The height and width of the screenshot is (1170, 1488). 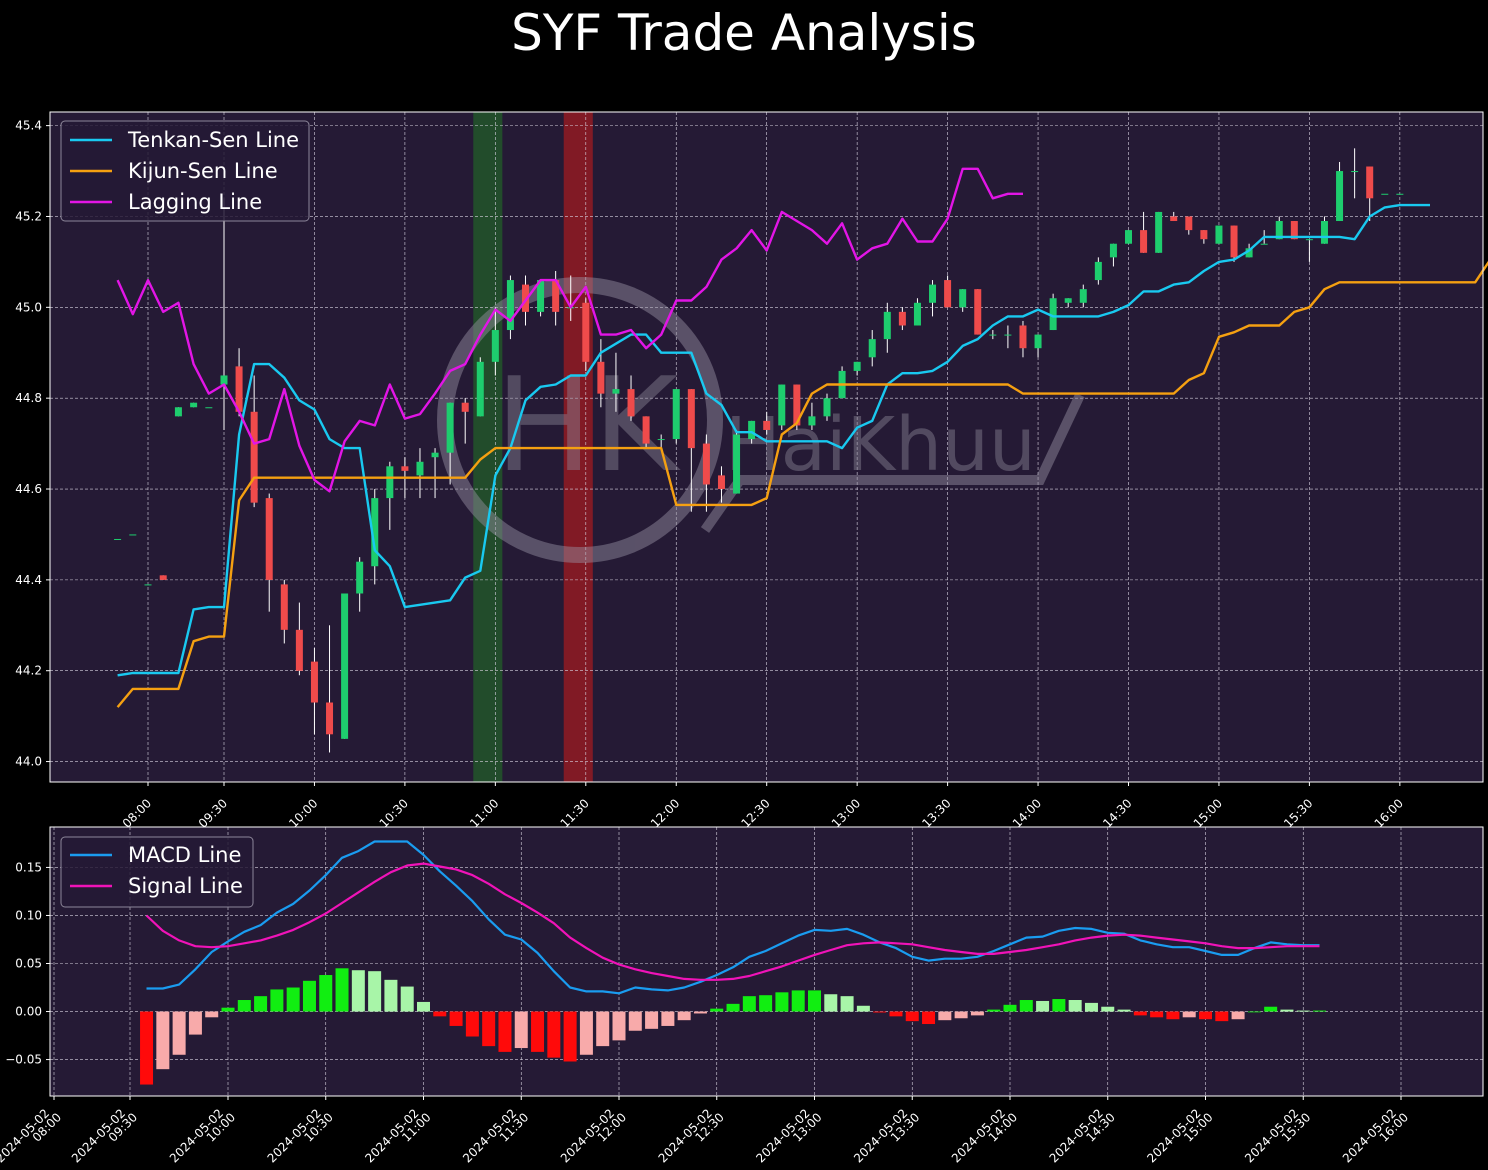 I want to click on price-x-tick-label: 13:00, so click(x=846, y=813).